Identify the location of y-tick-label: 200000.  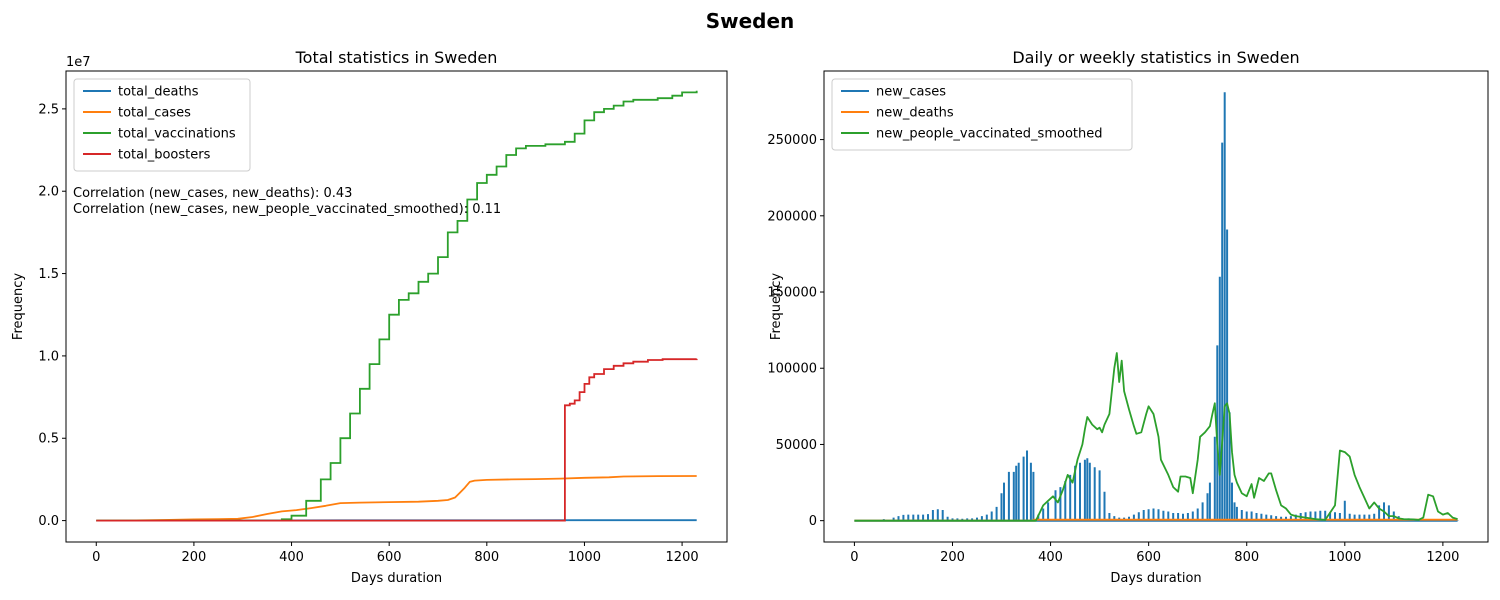
(792, 216).